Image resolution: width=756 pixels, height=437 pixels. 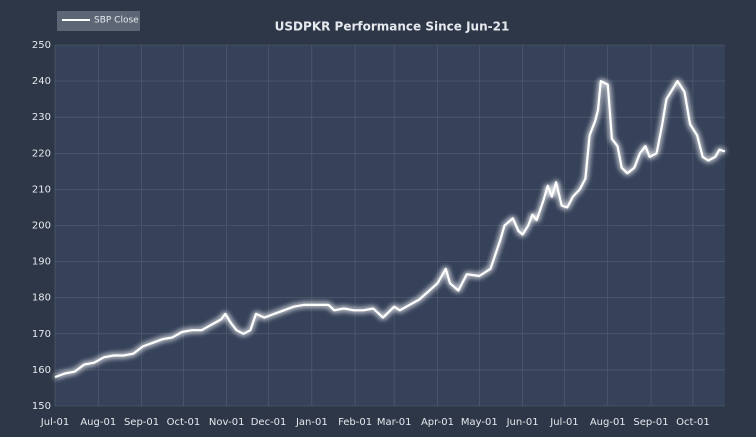 I want to click on x-tick-label: May-01, so click(x=479, y=422).